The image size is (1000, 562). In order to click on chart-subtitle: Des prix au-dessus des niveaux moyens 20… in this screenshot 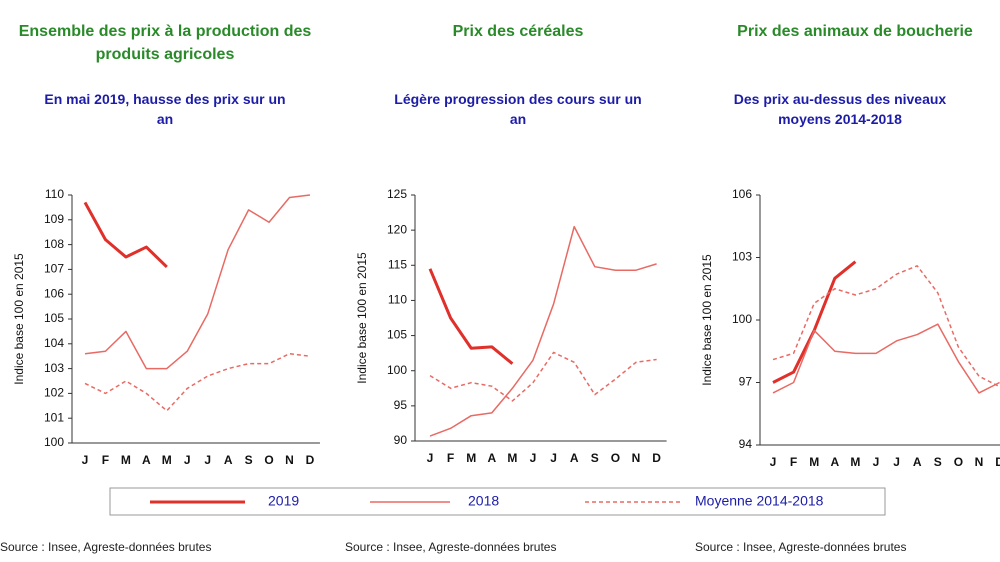, I will do `click(840, 109)`.